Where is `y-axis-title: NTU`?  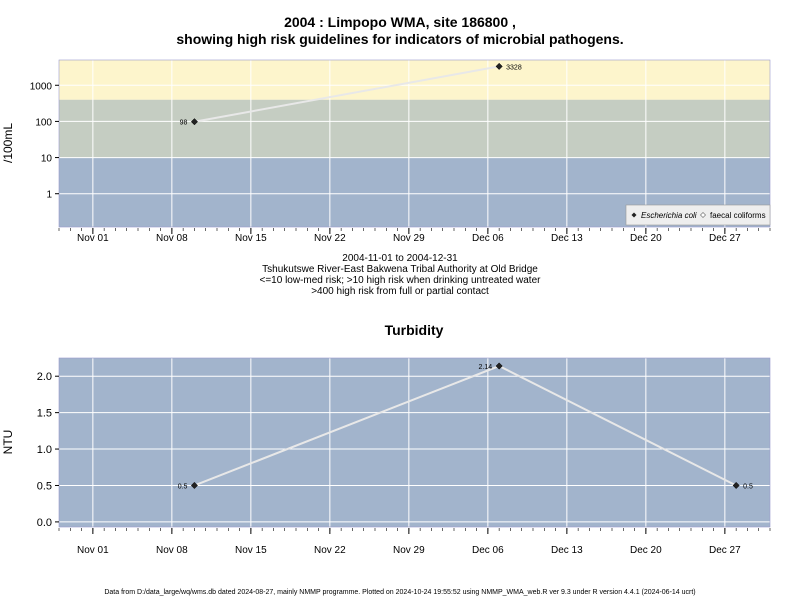
y-axis-title: NTU is located at coordinates (8, 442).